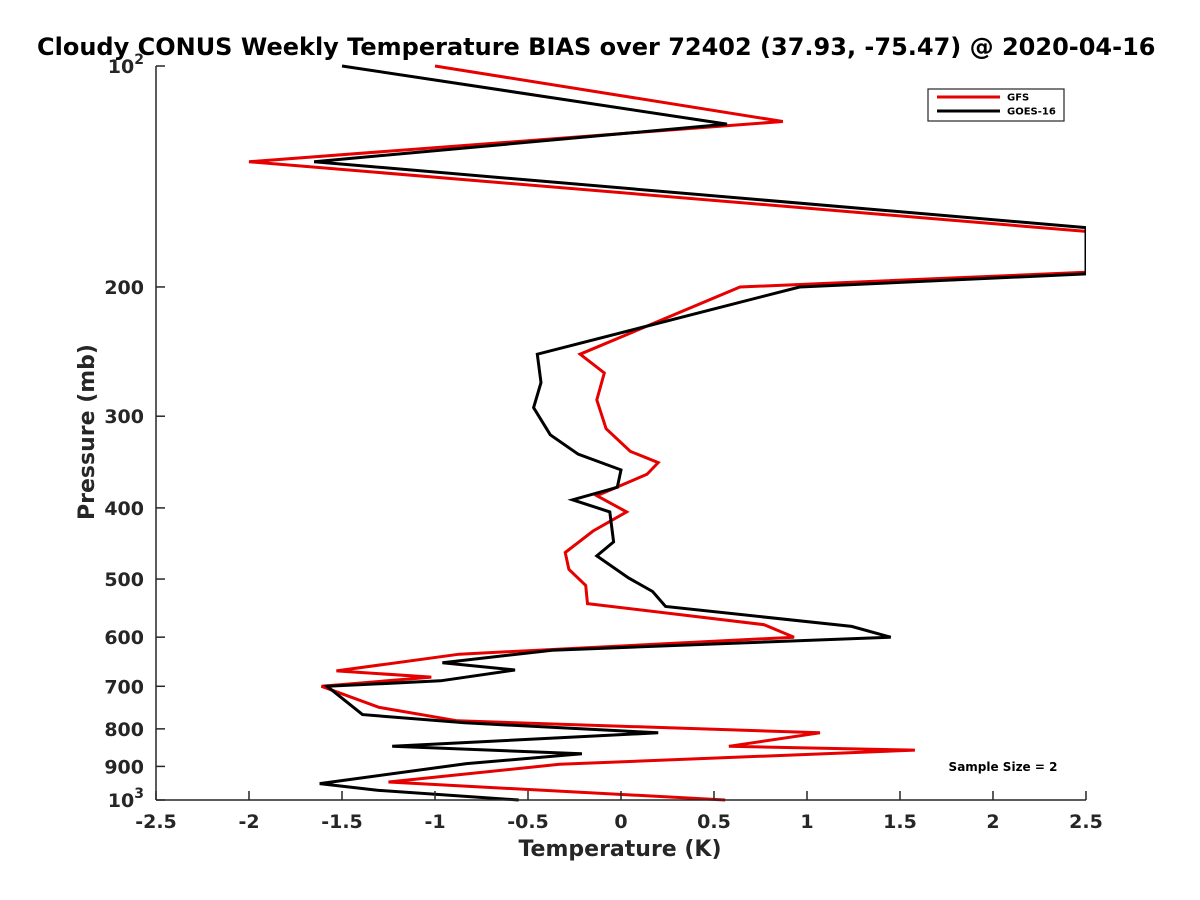  What do you see at coordinates (87, 432) in the screenshot?
I see `y-axis-label: Pressure (mb)` at bounding box center [87, 432].